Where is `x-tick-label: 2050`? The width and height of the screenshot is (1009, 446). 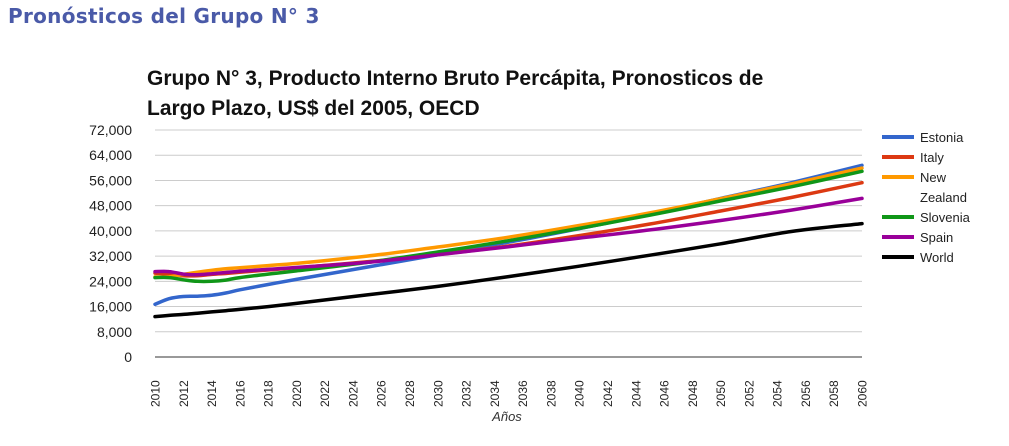
x-tick-label: 2050 is located at coordinates (721, 393).